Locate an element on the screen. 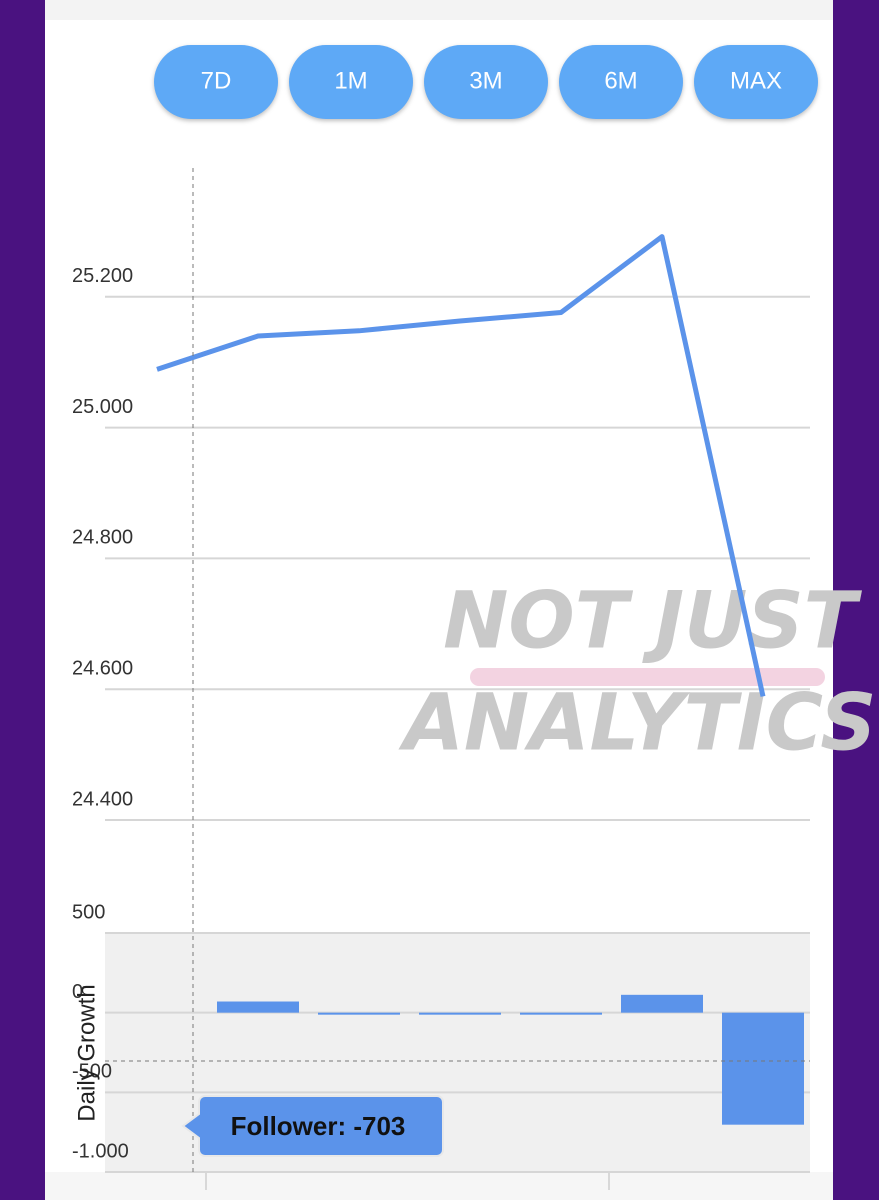 This screenshot has width=879, height=1200. button-label: 1M is located at coordinates (350, 80).